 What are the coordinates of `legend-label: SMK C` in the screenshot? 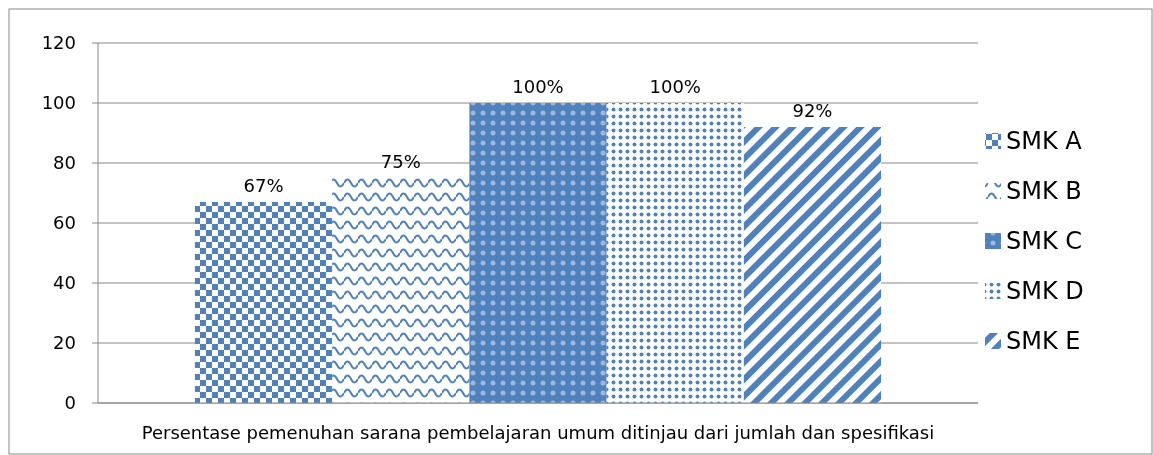 It's located at (1044, 241).